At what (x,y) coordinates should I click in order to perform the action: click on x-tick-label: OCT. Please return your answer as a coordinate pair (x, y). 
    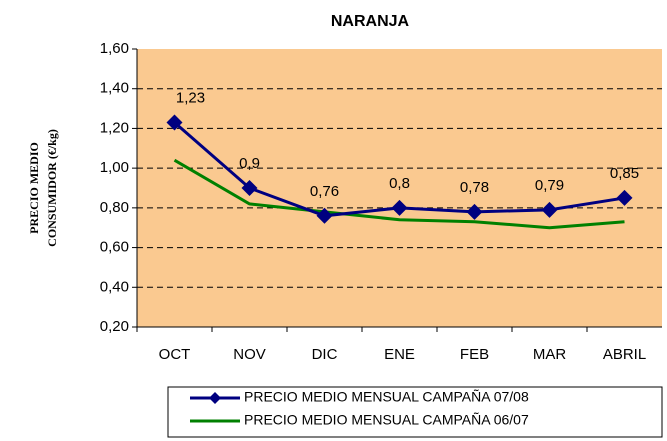
    Looking at the image, I should click on (175, 354).